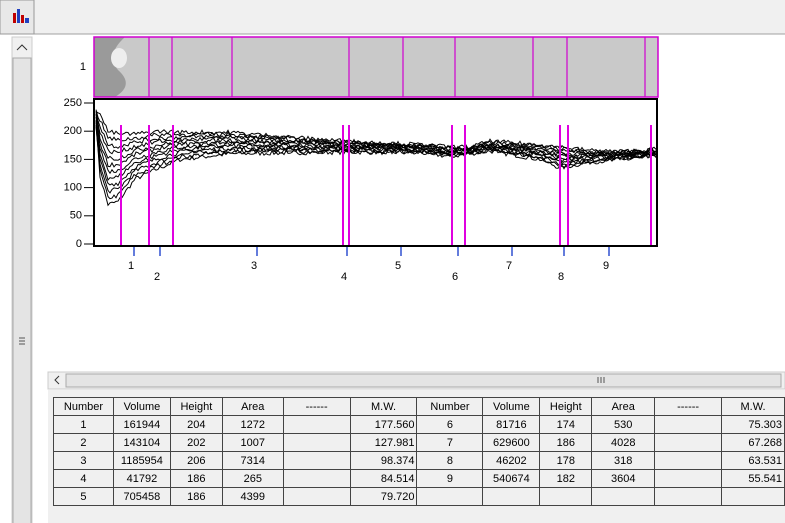 The image size is (785, 523). I want to click on band-label: 5, so click(398, 266).